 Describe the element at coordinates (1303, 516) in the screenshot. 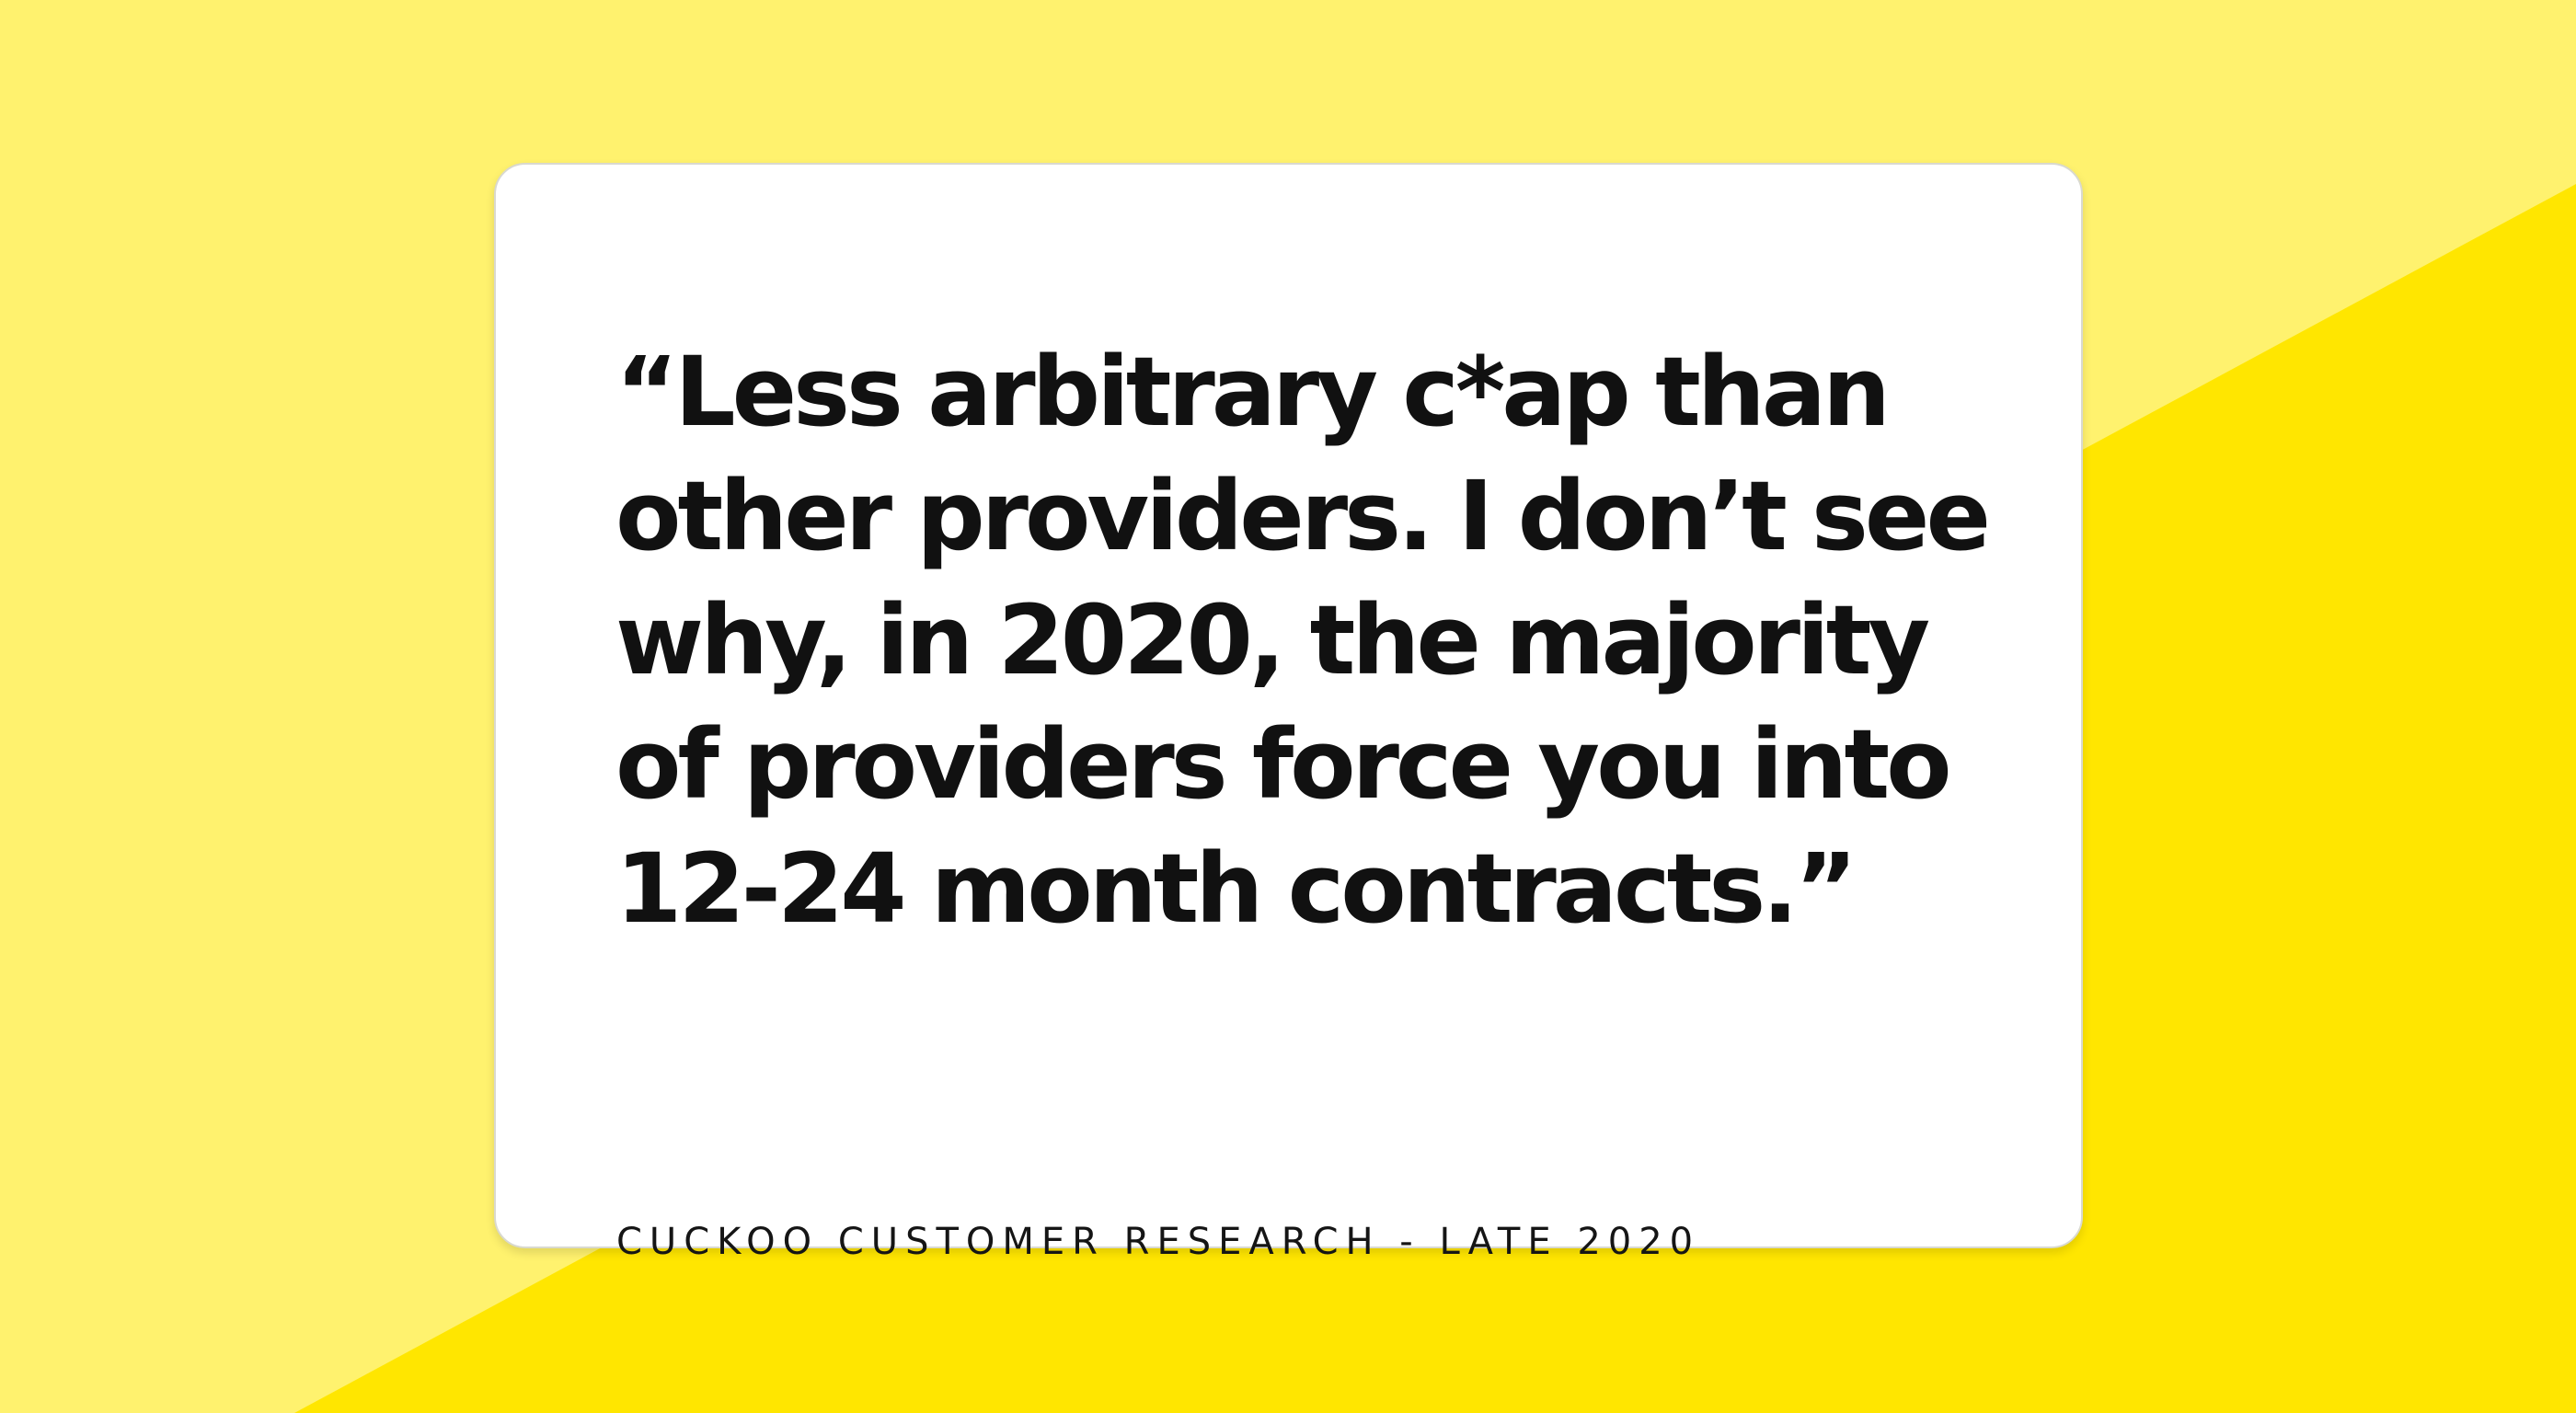

I see `quote-line: other providers. I don’t see` at that location.